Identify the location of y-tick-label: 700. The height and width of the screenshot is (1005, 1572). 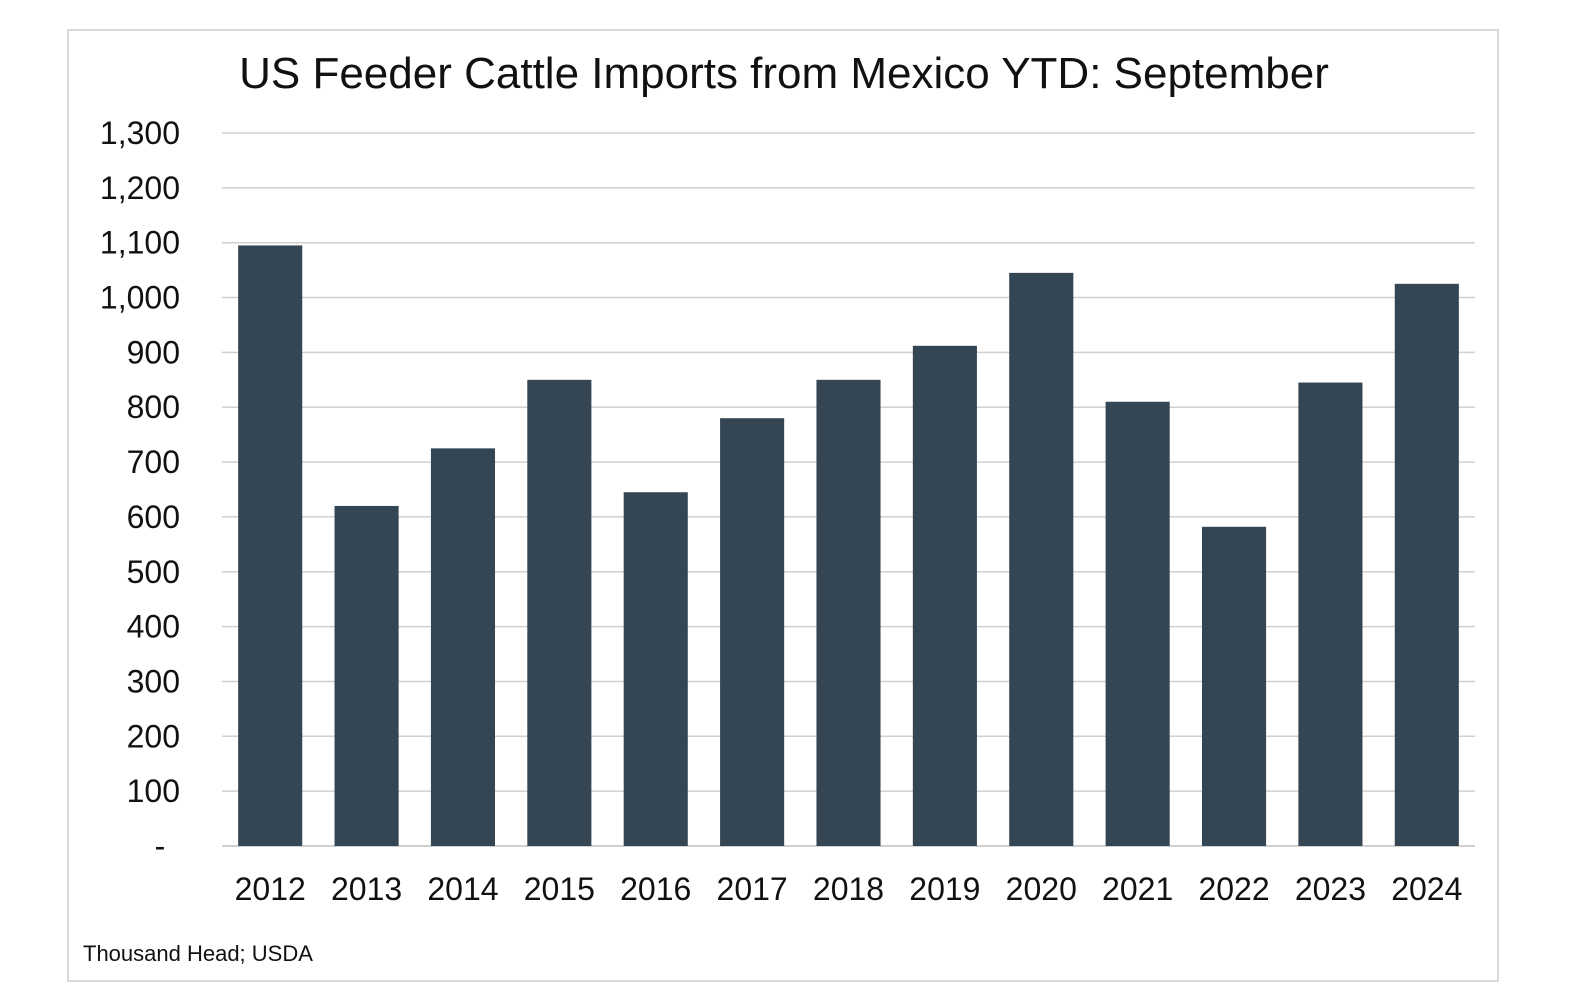
(153, 462).